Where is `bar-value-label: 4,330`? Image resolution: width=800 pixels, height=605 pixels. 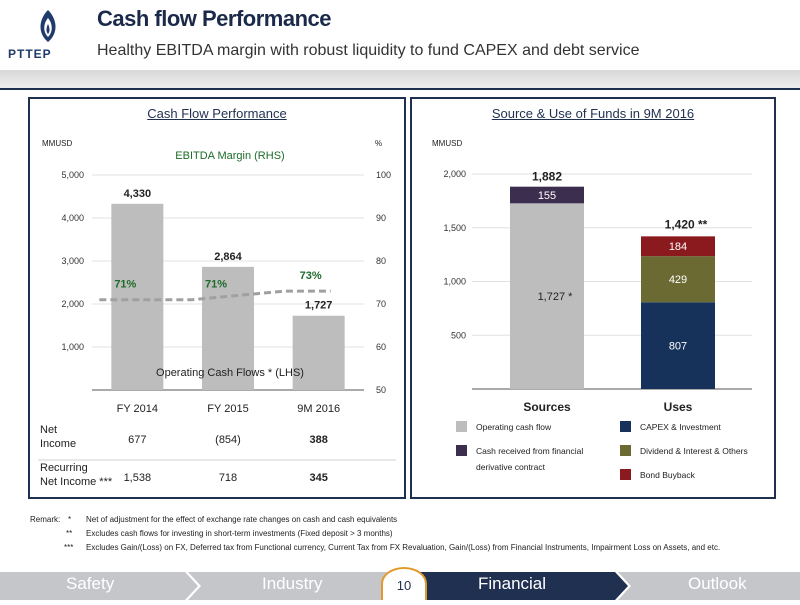 bar-value-label: 4,330 is located at coordinates (138, 194).